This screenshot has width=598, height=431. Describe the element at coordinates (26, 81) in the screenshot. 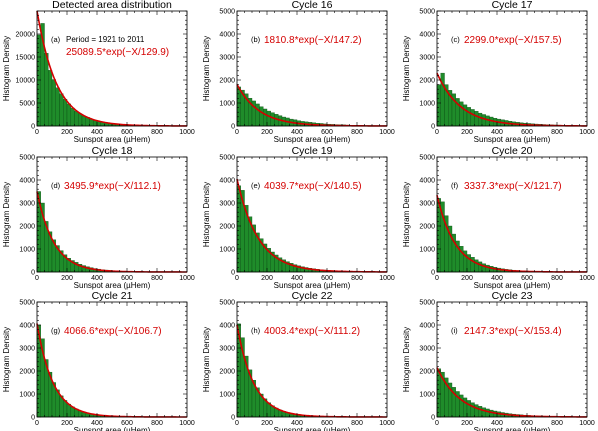

I see `y-tick-label: 10000` at that location.